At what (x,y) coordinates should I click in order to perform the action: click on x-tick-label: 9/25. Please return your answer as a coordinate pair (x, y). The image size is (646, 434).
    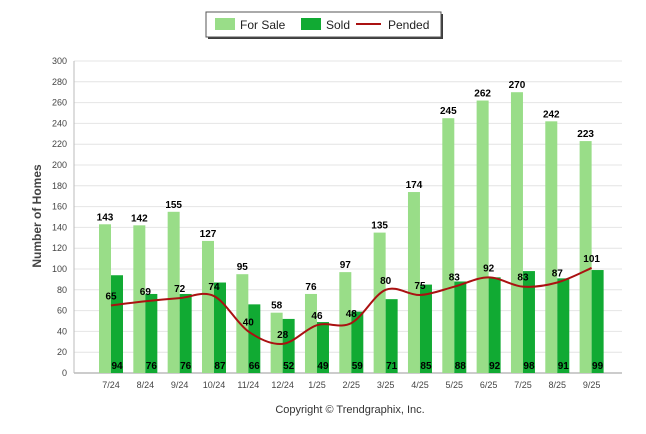
    Looking at the image, I should click on (592, 385).